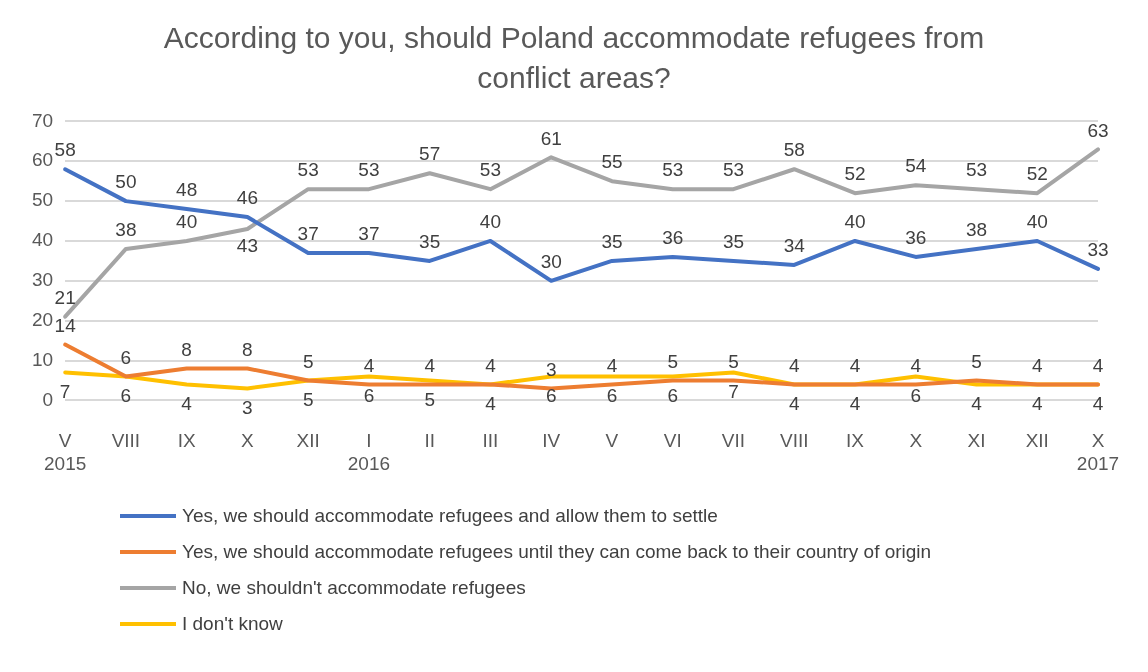 This screenshot has width=1148, height=672. What do you see at coordinates (916, 166) in the screenshot?
I see `data-label: 54` at bounding box center [916, 166].